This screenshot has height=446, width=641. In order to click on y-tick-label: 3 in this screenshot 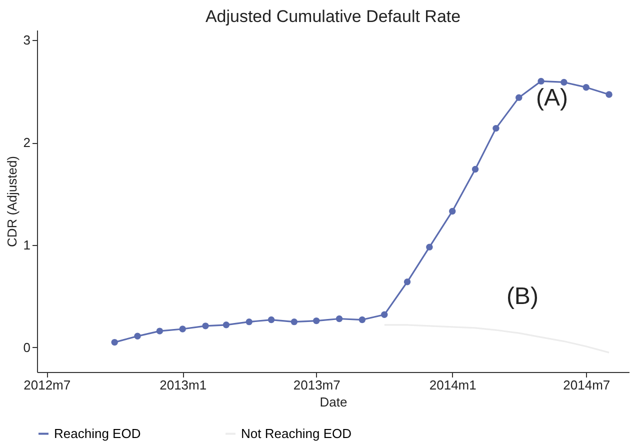, I will do `click(26, 40)`.